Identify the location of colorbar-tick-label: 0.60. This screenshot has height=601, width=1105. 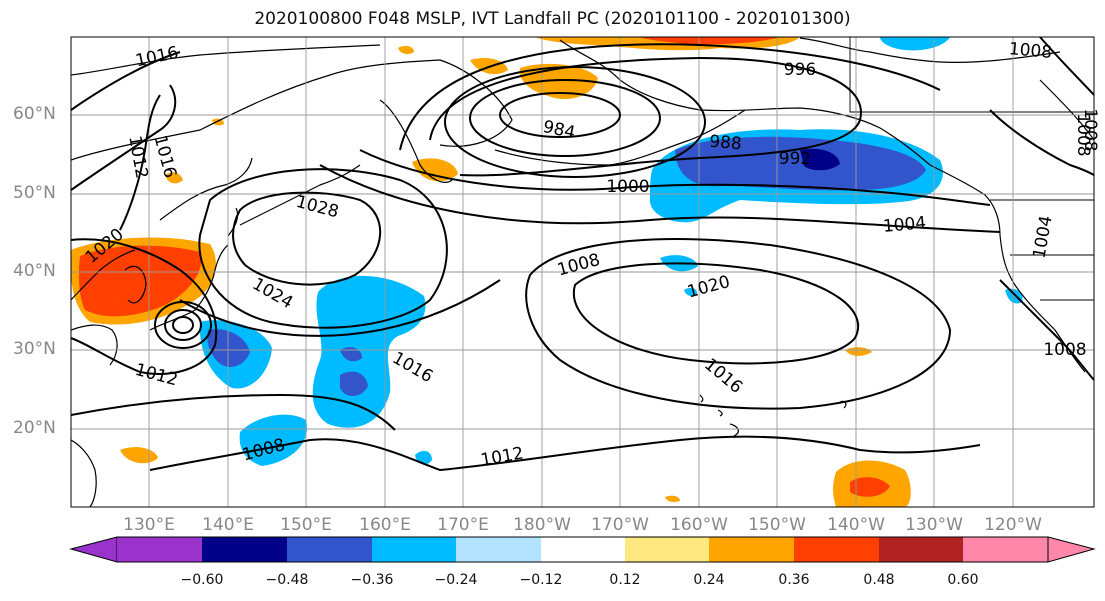
(963, 580).